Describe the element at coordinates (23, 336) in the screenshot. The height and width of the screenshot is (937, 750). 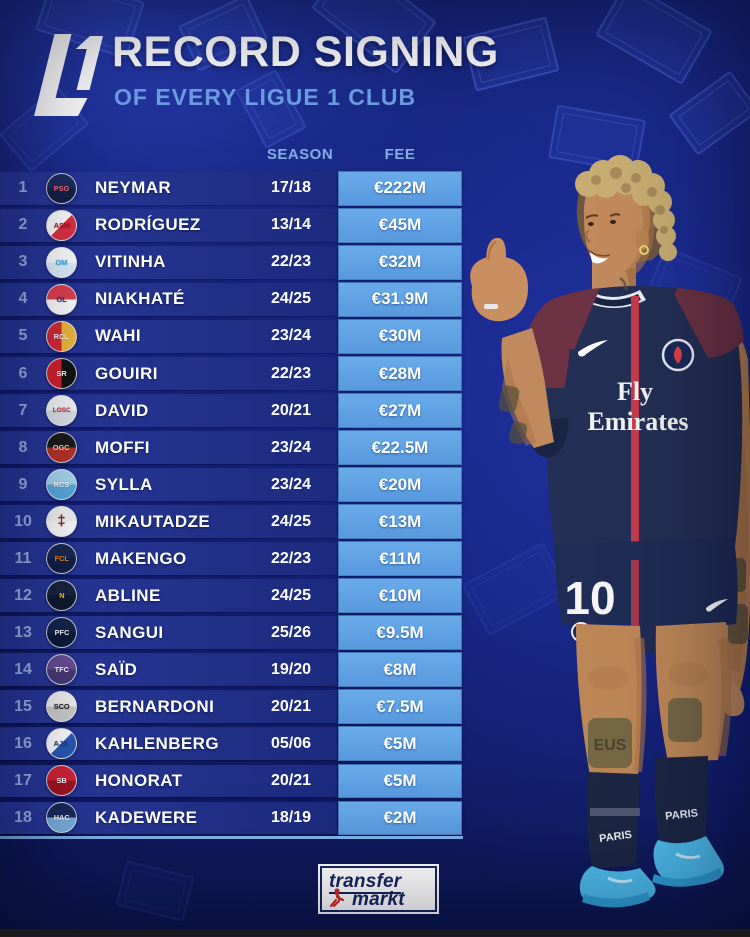
I see `rank-label: 5` at that location.